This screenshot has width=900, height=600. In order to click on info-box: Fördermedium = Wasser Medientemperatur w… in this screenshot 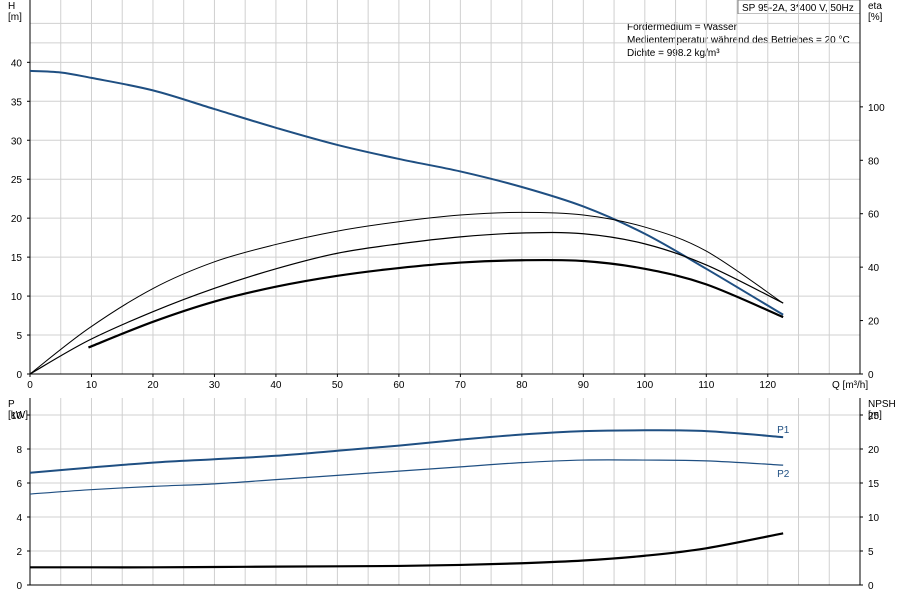, I will do `click(738, 38)`.